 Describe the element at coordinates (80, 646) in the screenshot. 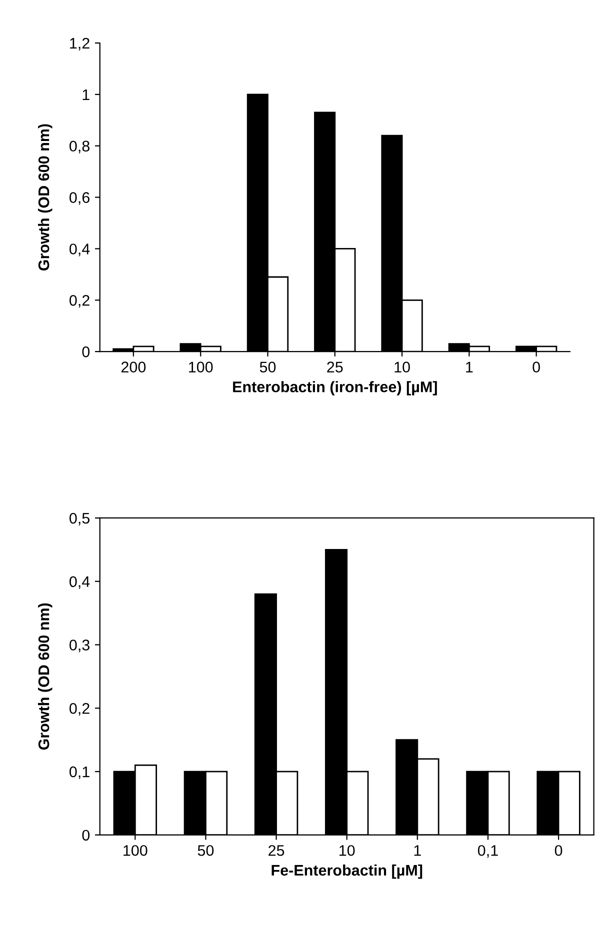

I see `y-tick-label: 0,3` at that location.